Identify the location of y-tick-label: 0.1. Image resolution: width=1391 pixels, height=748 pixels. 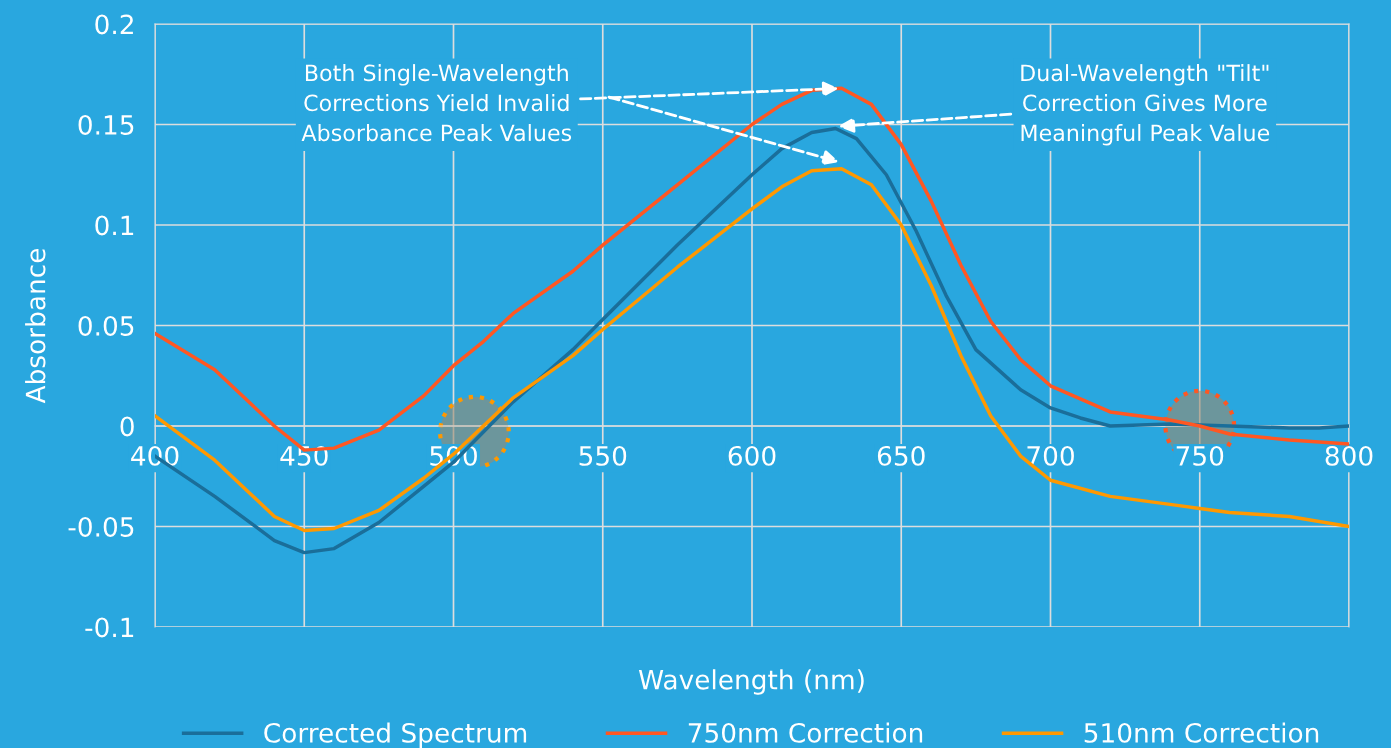
(114, 225).